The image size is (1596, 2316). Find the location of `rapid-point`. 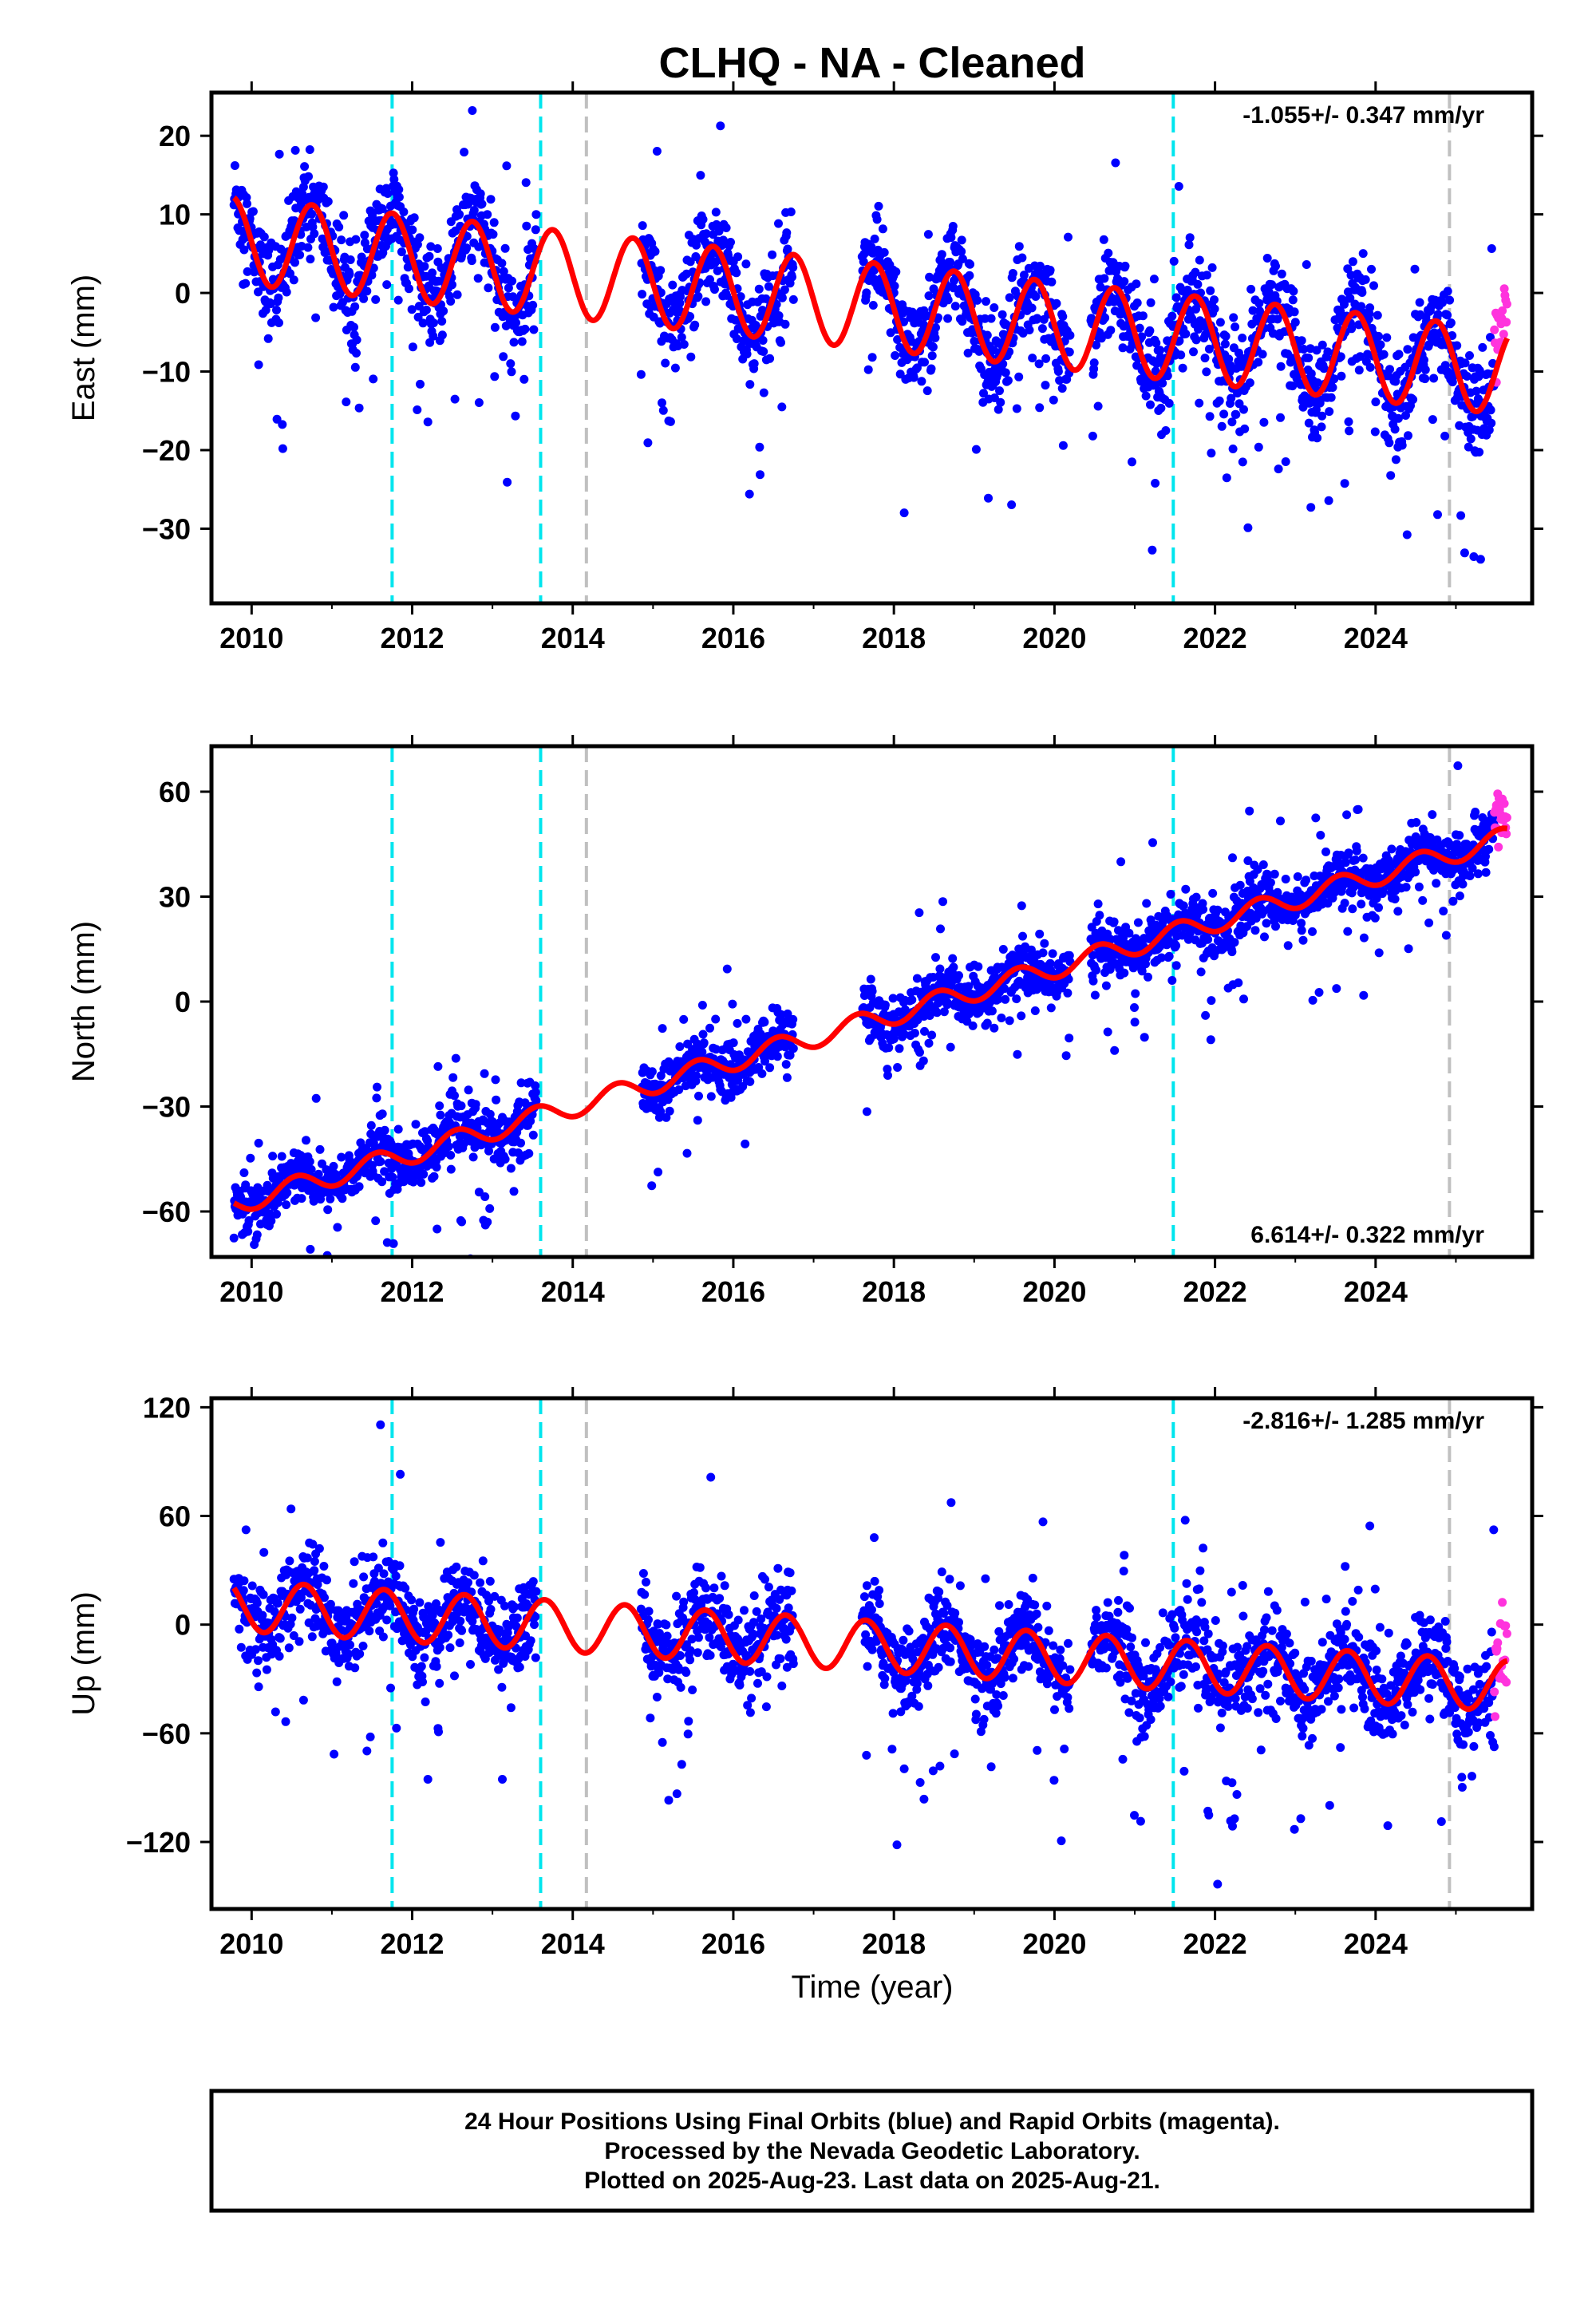

rapid-point is located at coordinates (1504, 803).